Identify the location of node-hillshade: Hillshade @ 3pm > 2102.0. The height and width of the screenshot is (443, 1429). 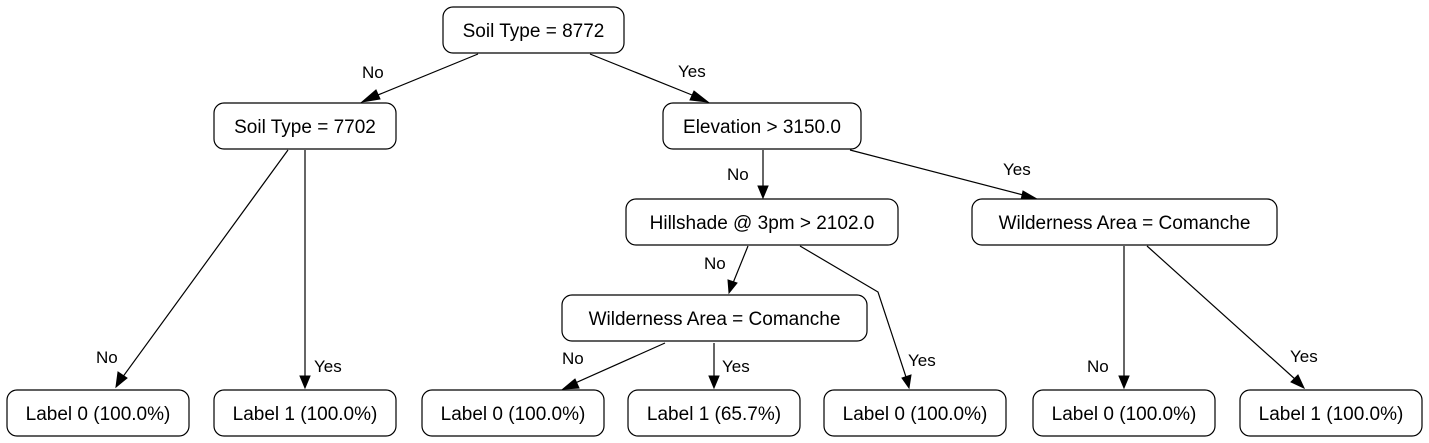
(762, 222).